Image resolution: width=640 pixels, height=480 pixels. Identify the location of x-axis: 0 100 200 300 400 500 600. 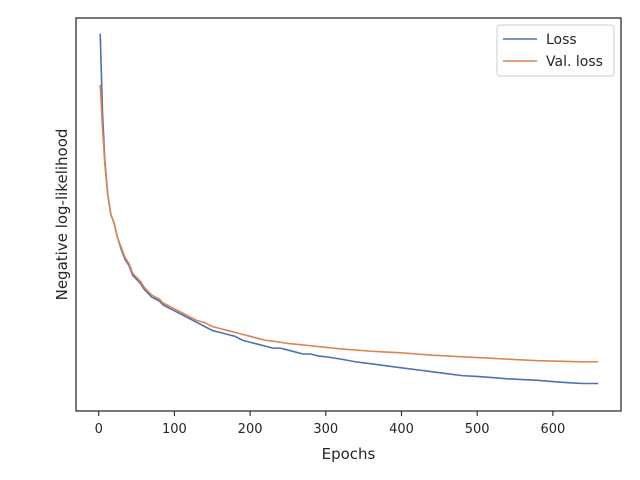
(330, 424).